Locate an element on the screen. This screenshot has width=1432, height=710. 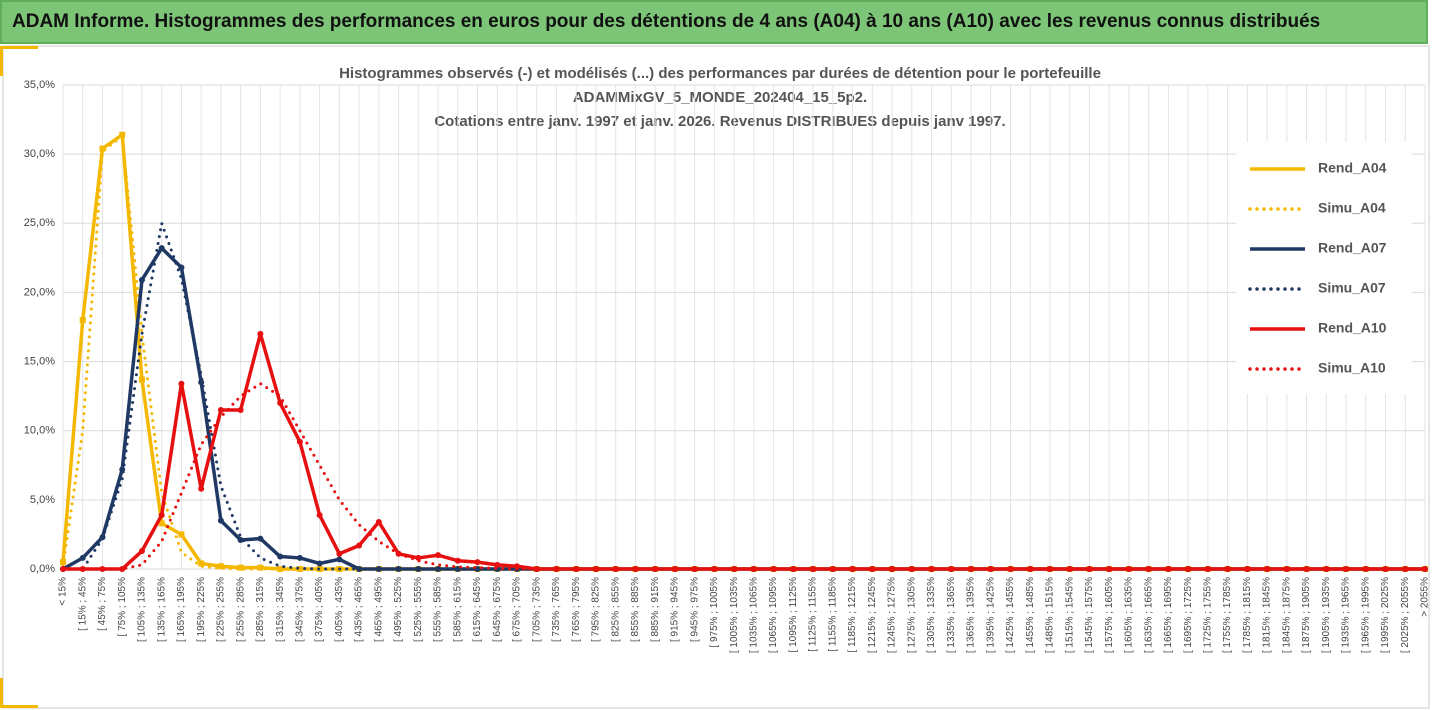
x-tick-label: [ 1815% ; 1845% is located at coordinates (1267, 615).